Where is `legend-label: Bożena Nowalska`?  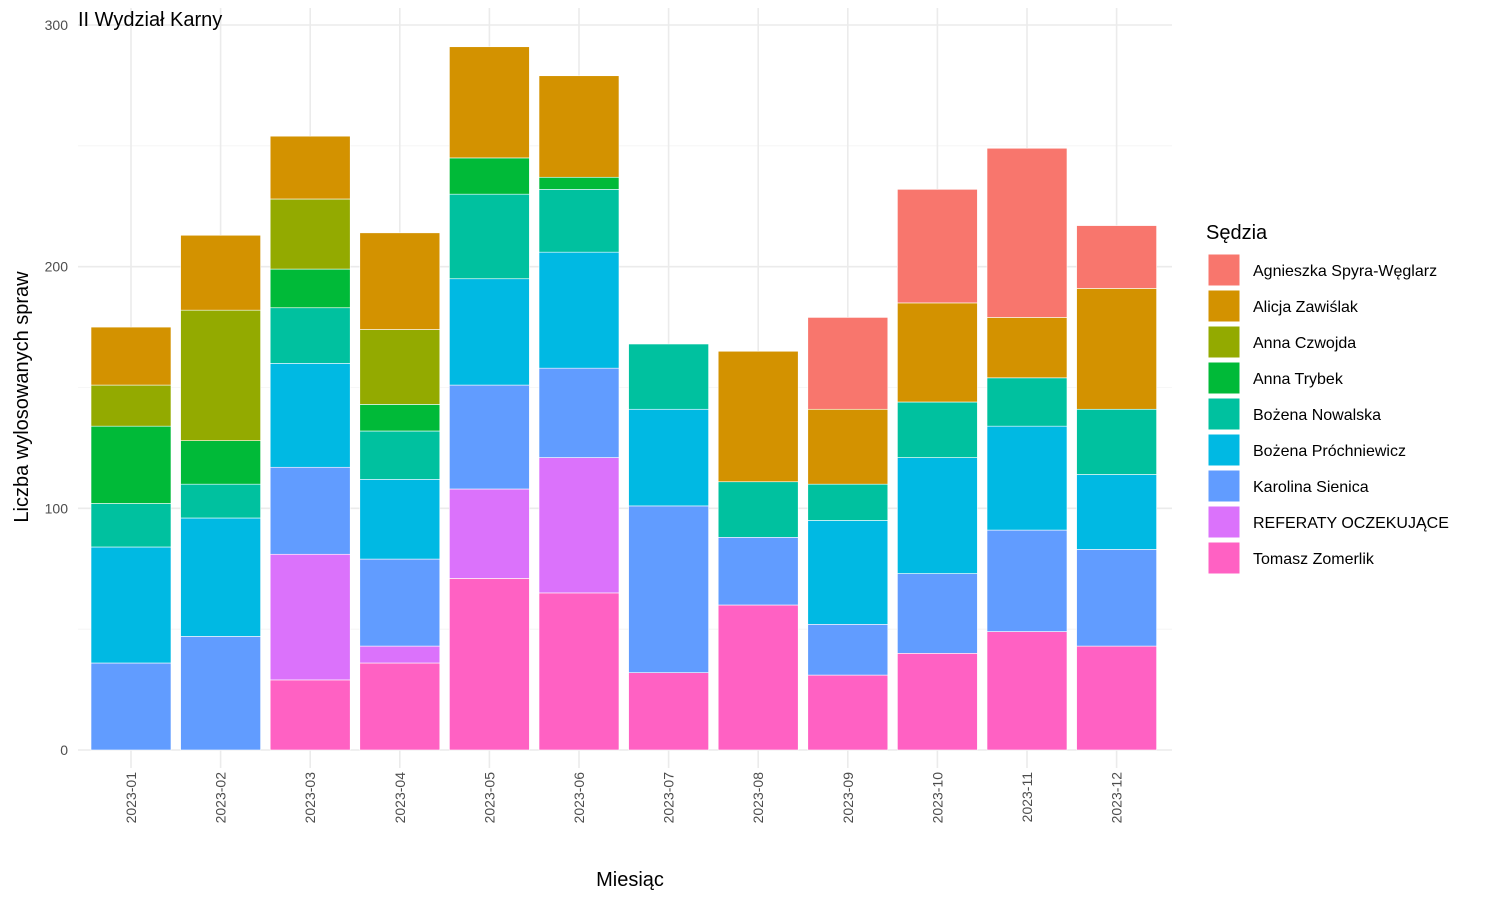 legend-label: Bożena Nowalska is located at coordinates (1317, 415).